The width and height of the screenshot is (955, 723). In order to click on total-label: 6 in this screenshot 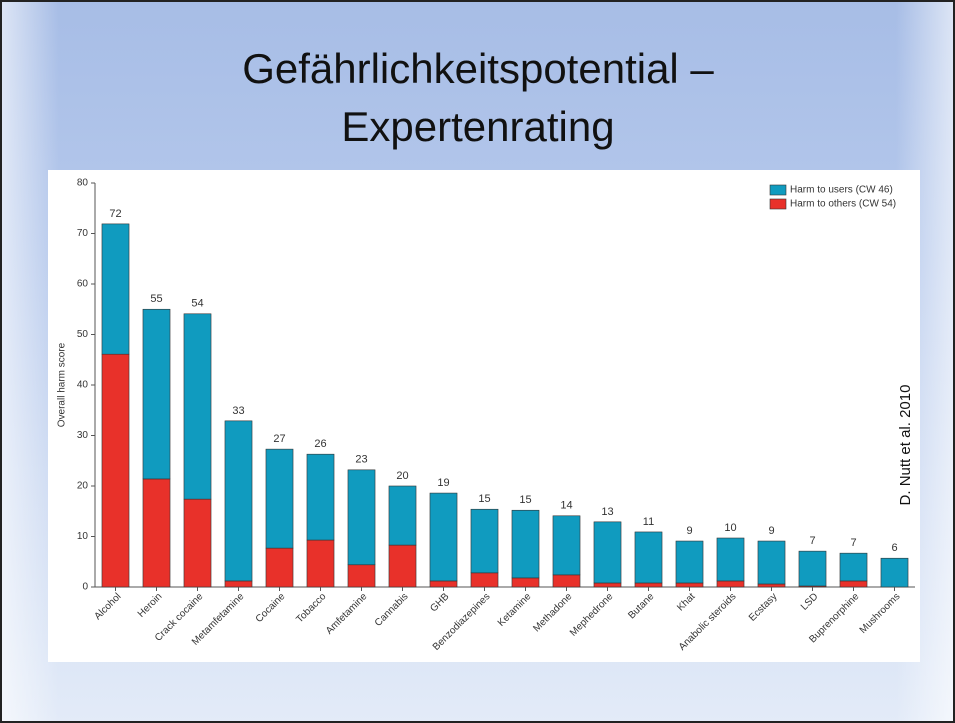, I will do `click(894, 548)`.